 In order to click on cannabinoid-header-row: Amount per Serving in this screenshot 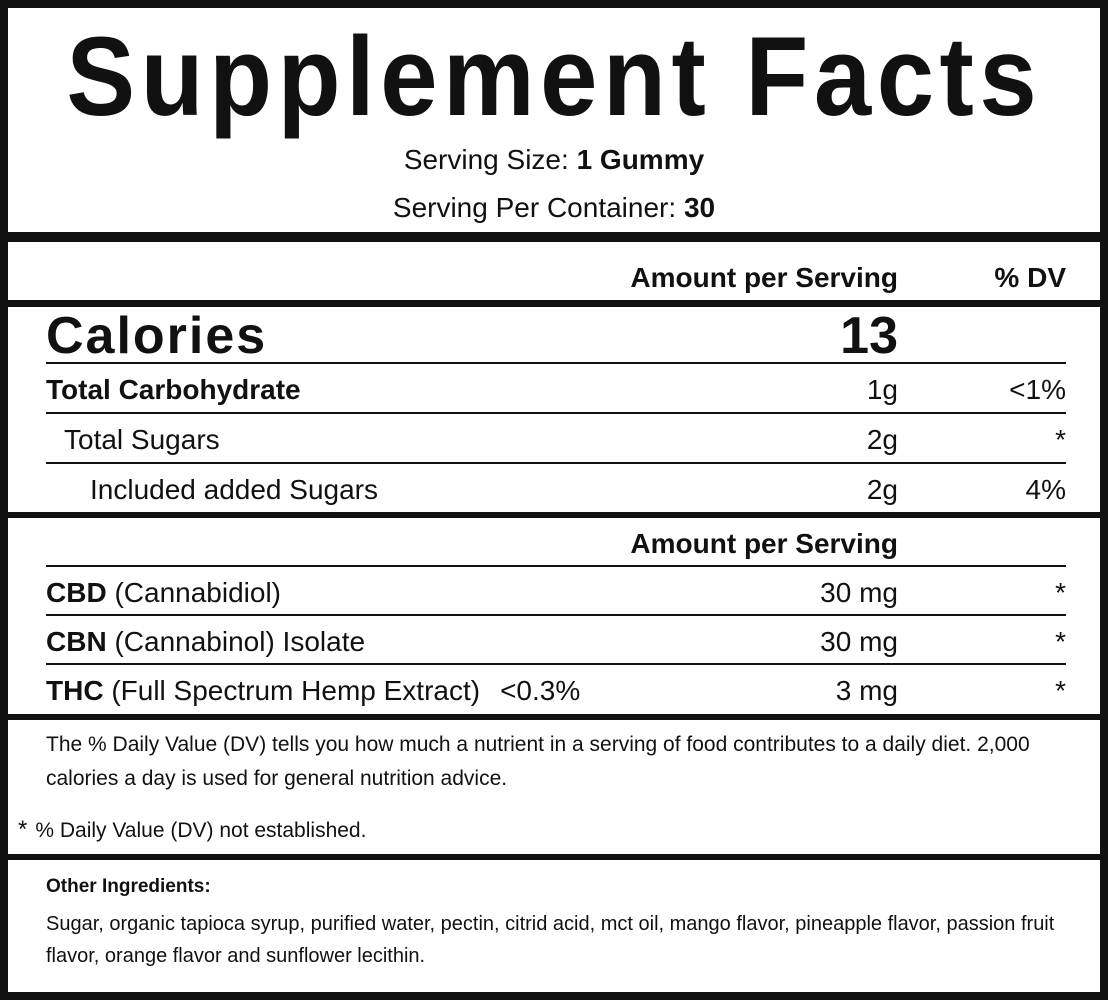, I will do `click(556, 542)`.